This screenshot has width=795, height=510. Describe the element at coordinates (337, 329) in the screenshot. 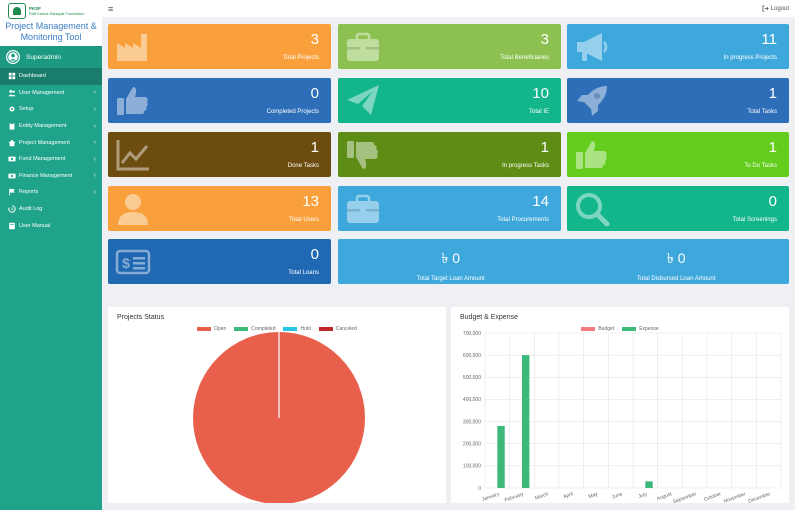

I see `legend-item: Canceled` at that location.